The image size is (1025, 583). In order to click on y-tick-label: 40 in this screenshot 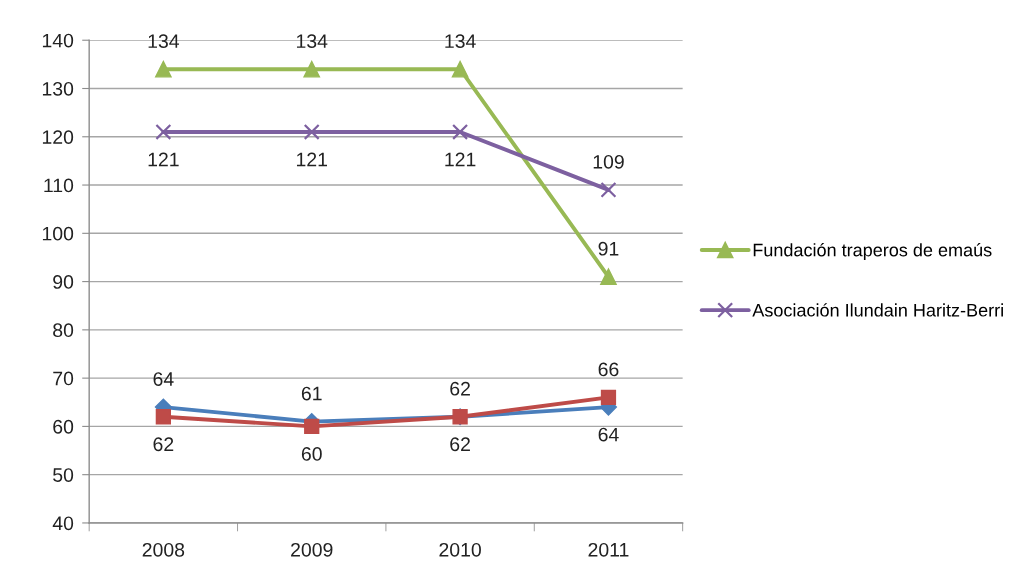, I will do `click(63, 523)`.